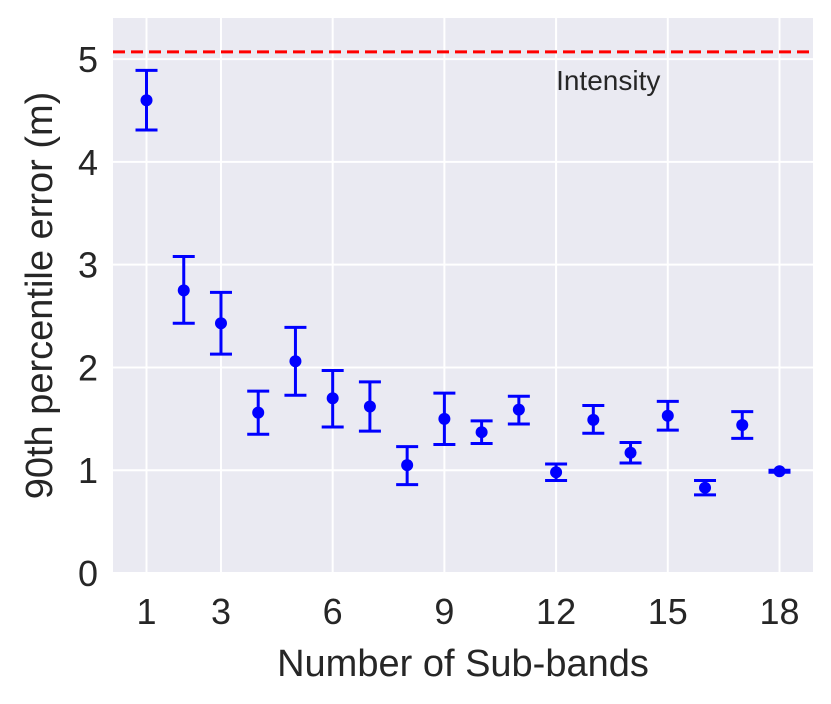  Describe the element at coordinates (88, 367) in the screenshot. I see `y-tick-label: 2` at that location.